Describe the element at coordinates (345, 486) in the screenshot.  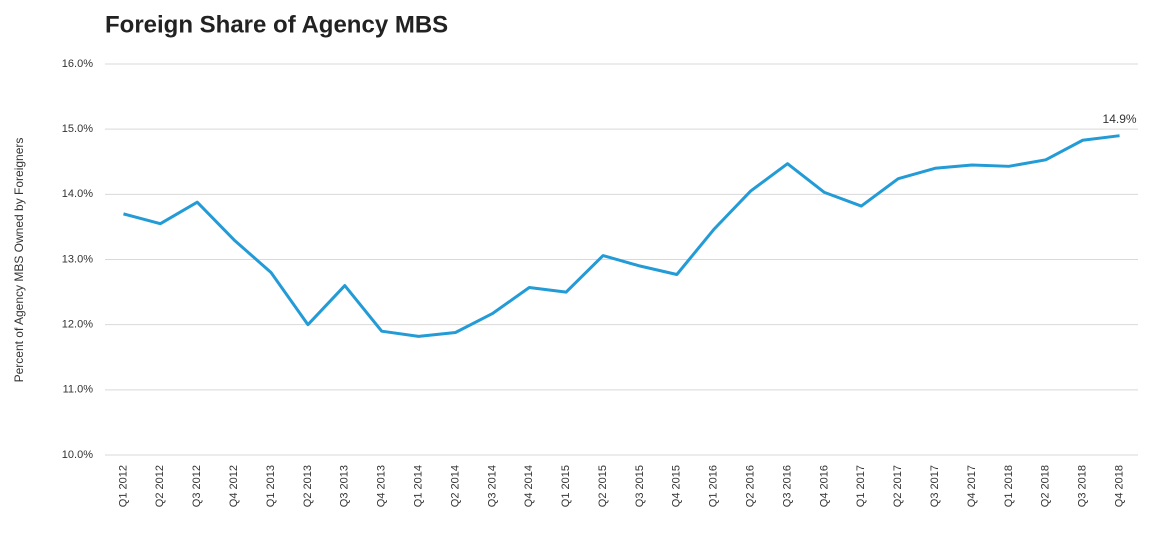
I see `x-tick-label: Q3 2013` at that location.